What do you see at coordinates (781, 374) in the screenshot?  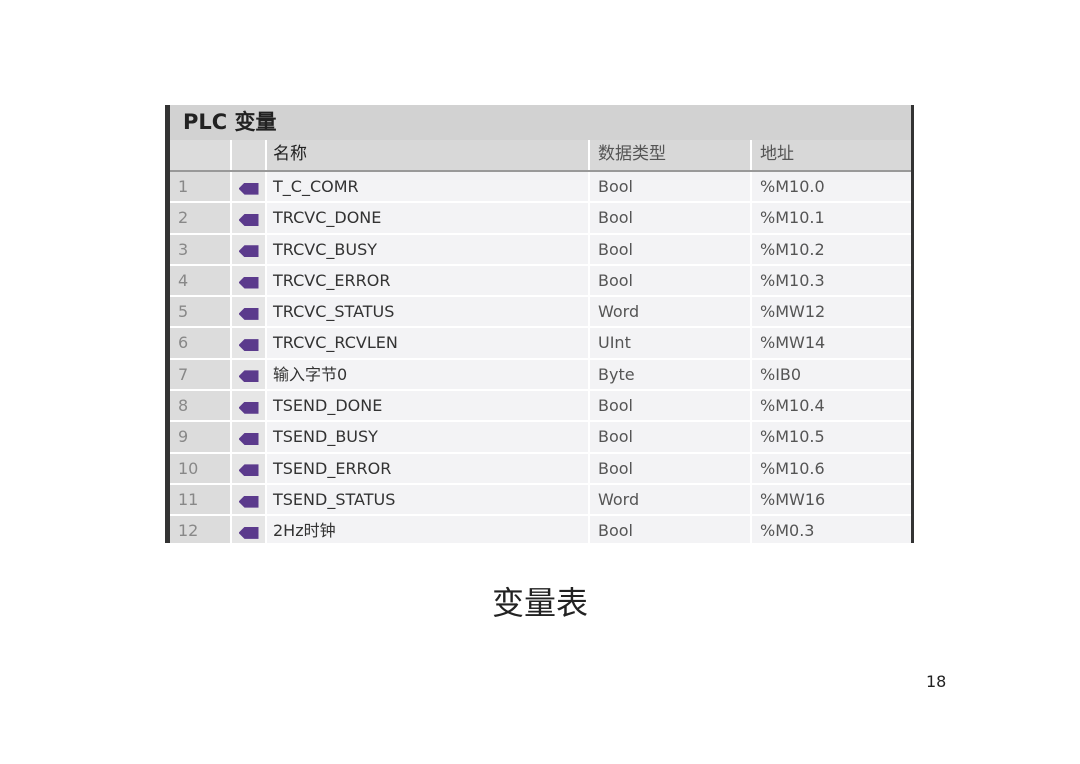 I see `address: %IB0` at bounding box center [781, 374].